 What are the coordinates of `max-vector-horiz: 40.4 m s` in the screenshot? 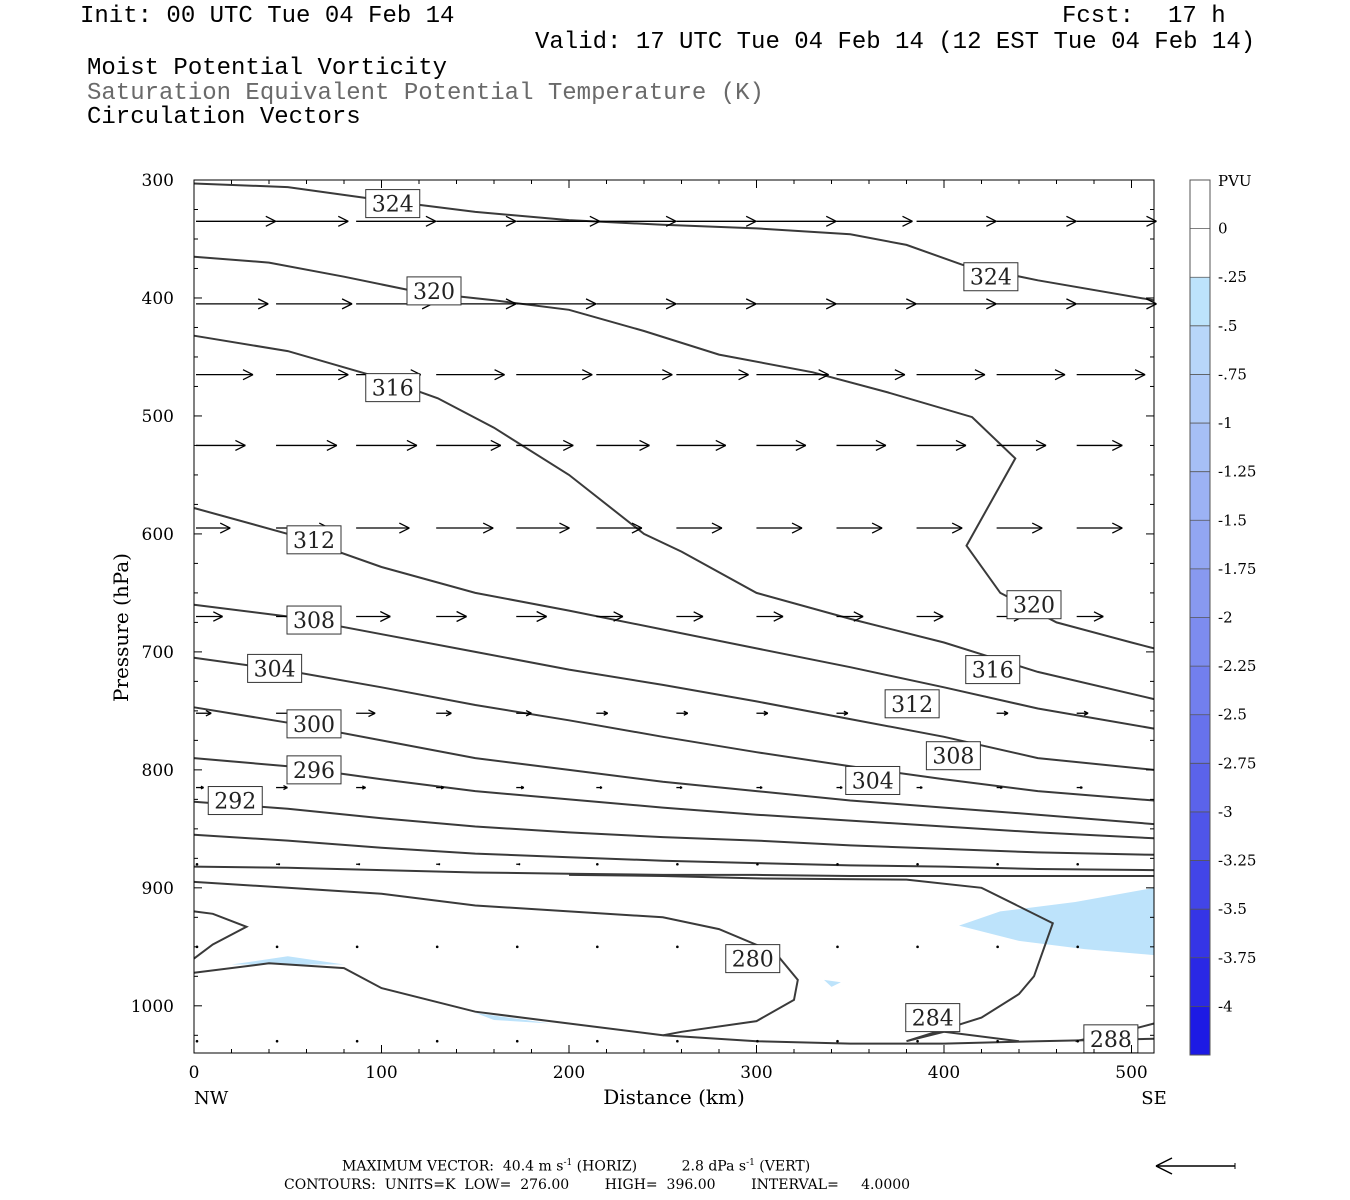 It's located at (533, 1166).